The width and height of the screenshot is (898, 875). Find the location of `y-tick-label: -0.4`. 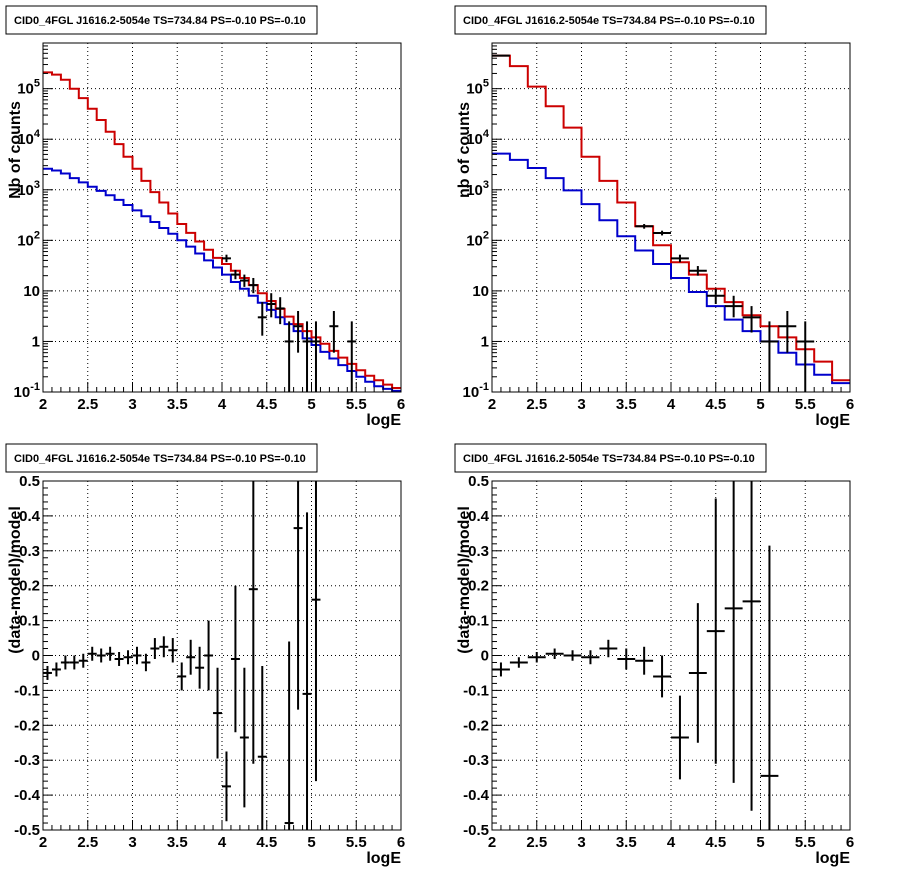

y-tick-label: -0.4 is located at coordinates (476, 795).